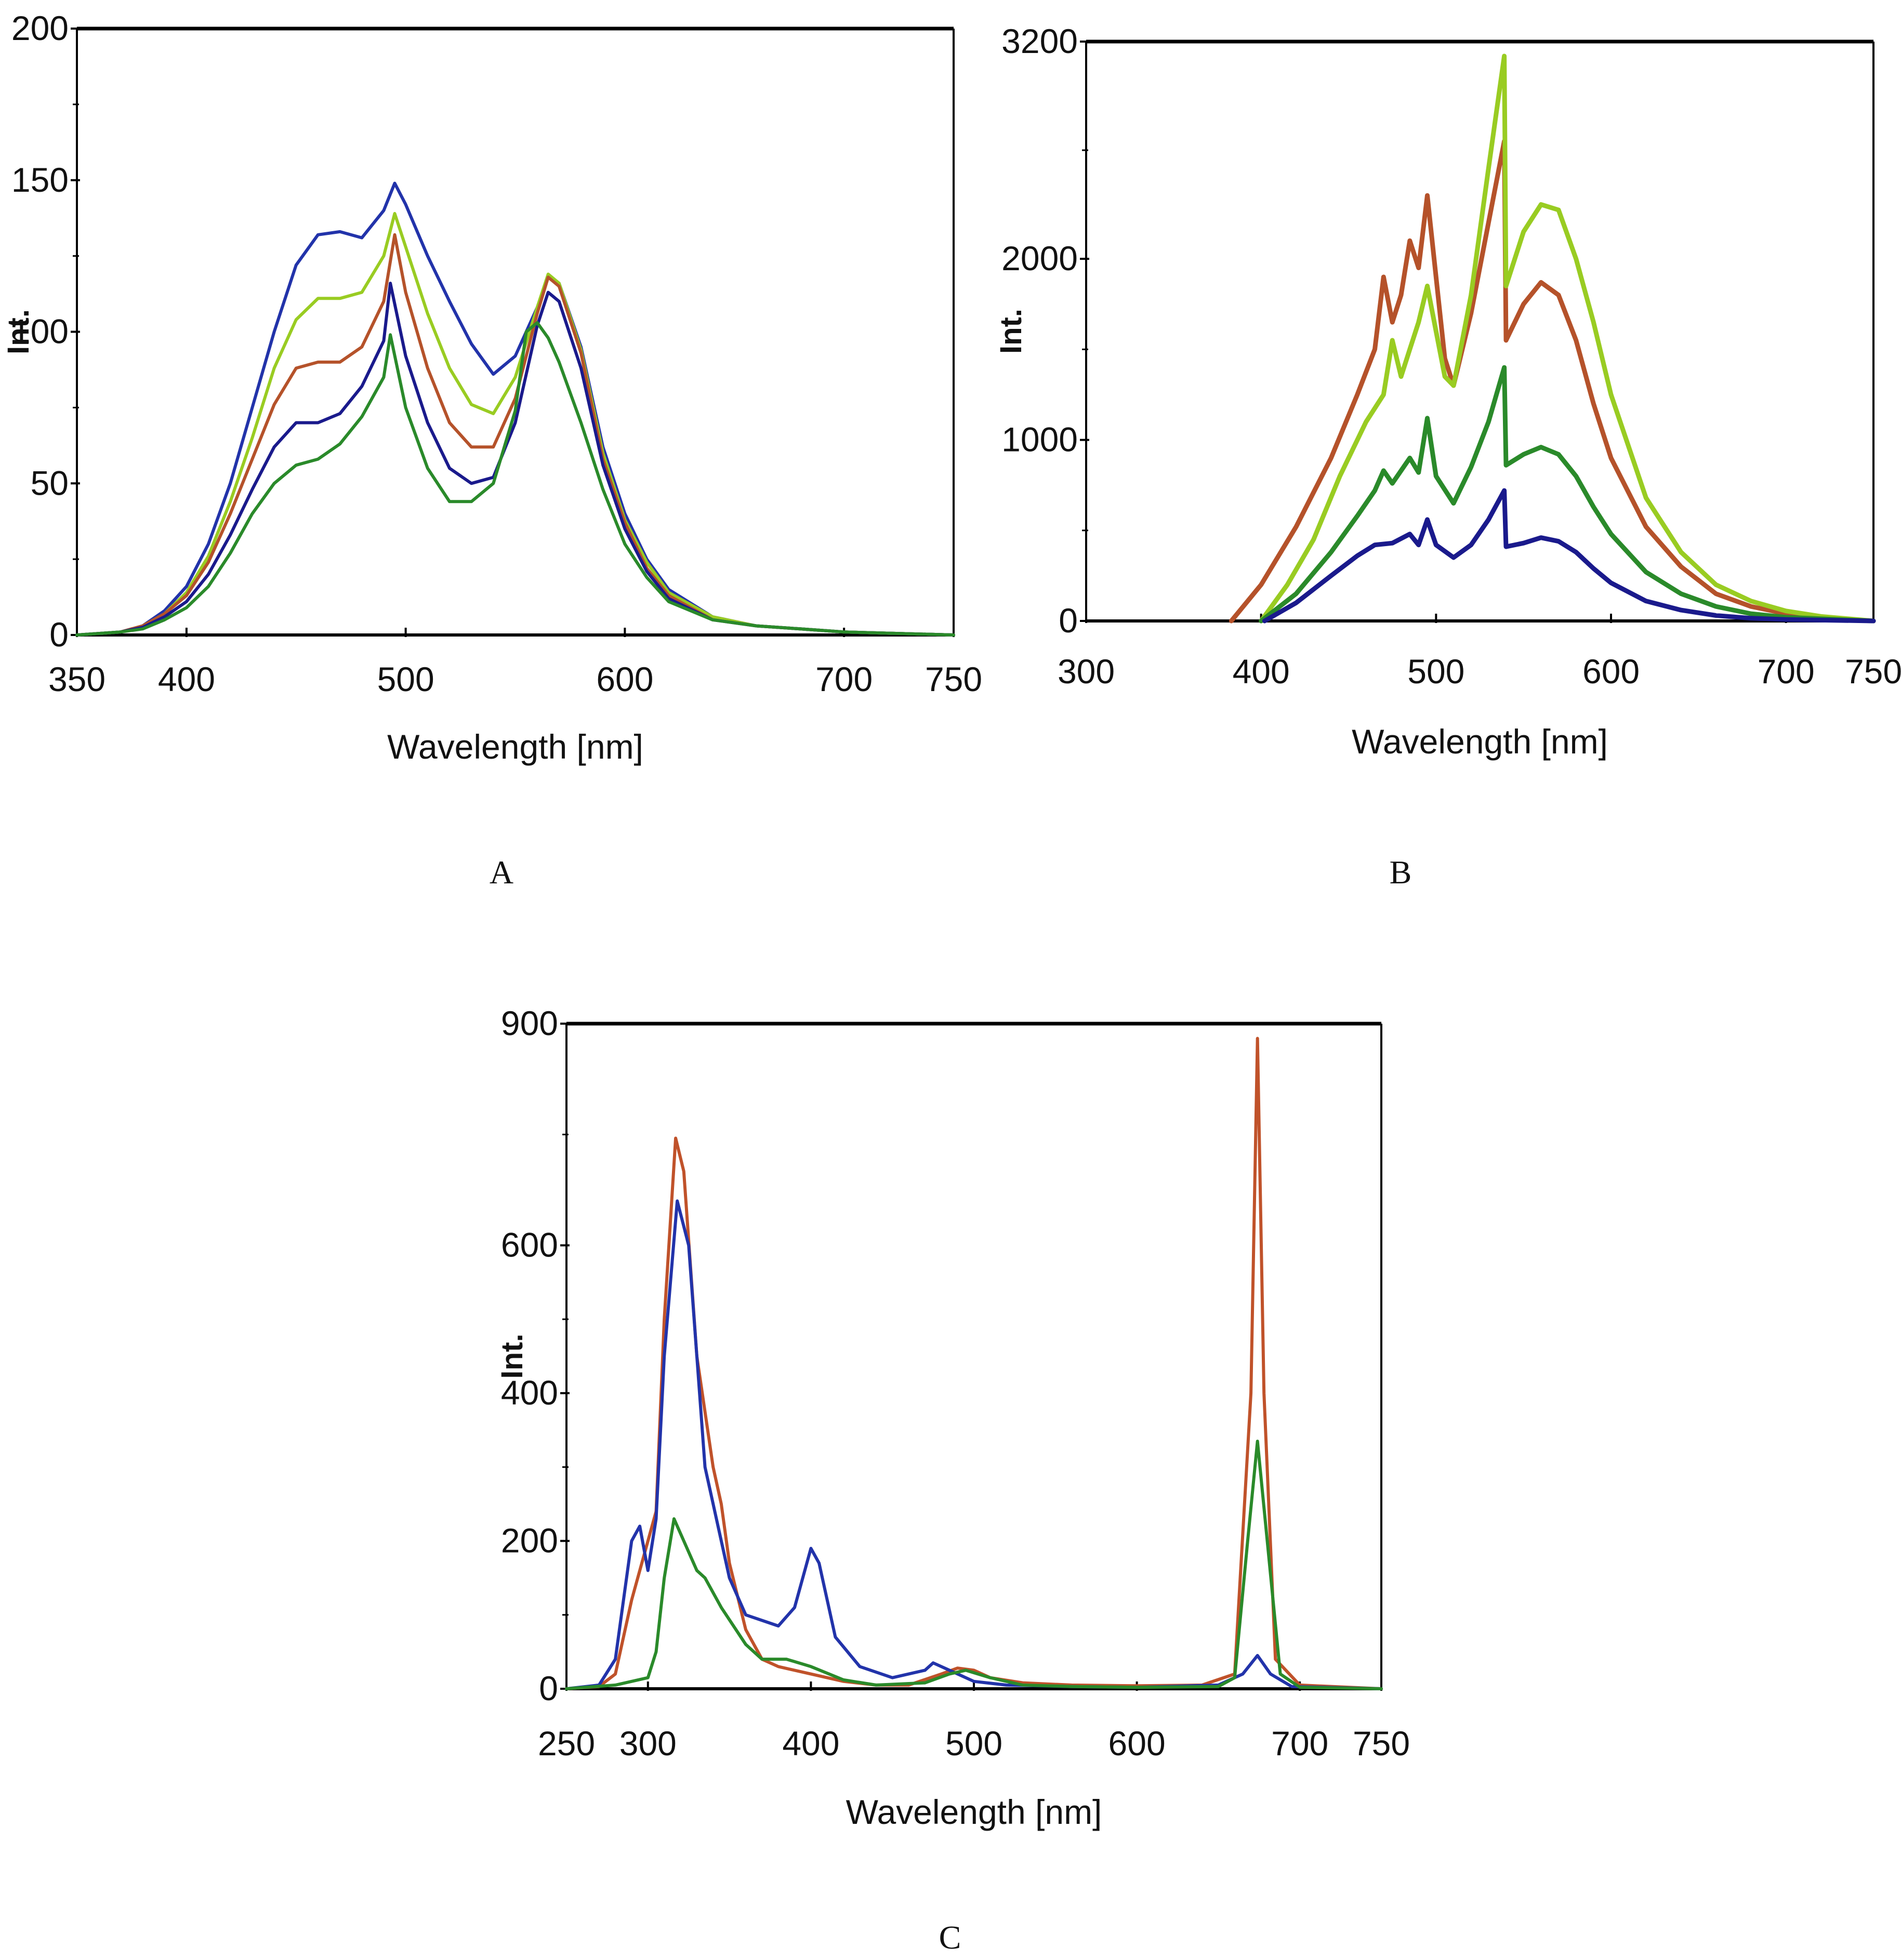 The image size is (1901, 1960). Describe the element at coordinates (1401, 872) in the screenshot. I see `caption-b: B` at that location.